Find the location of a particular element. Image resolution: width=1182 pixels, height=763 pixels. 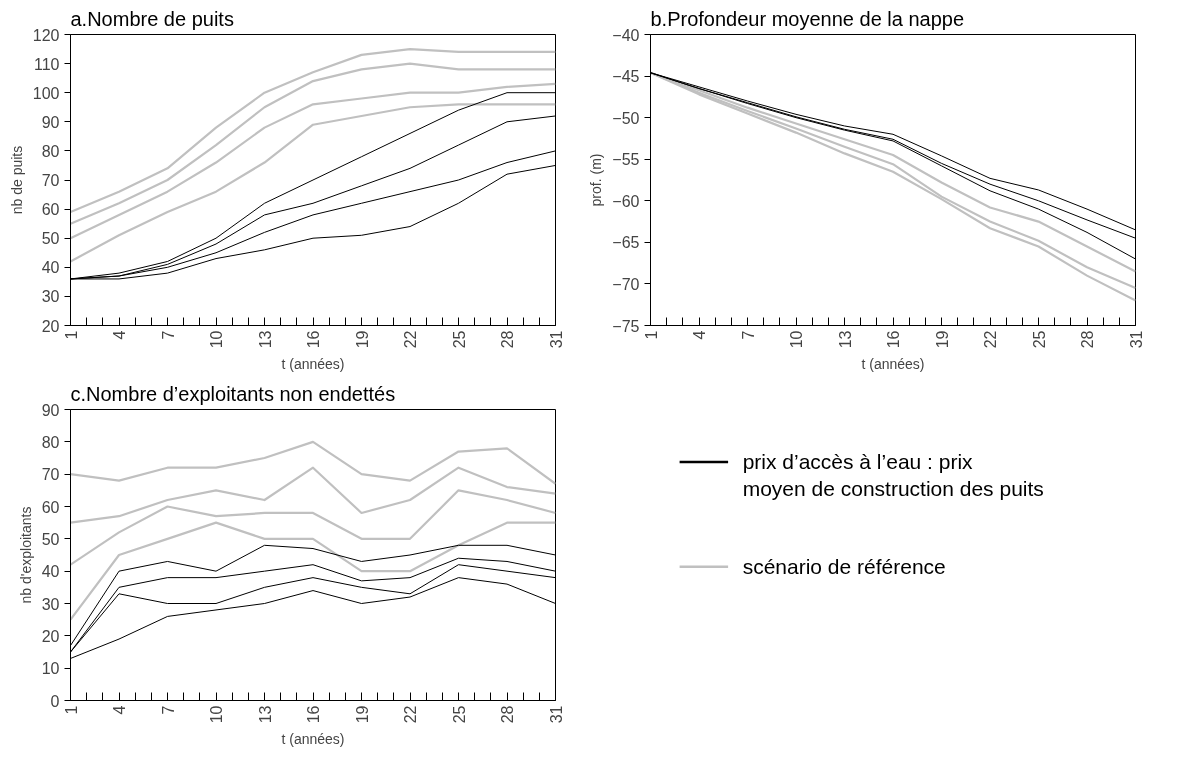

y-tick-label: −40 is located at coordinates (626, 35).